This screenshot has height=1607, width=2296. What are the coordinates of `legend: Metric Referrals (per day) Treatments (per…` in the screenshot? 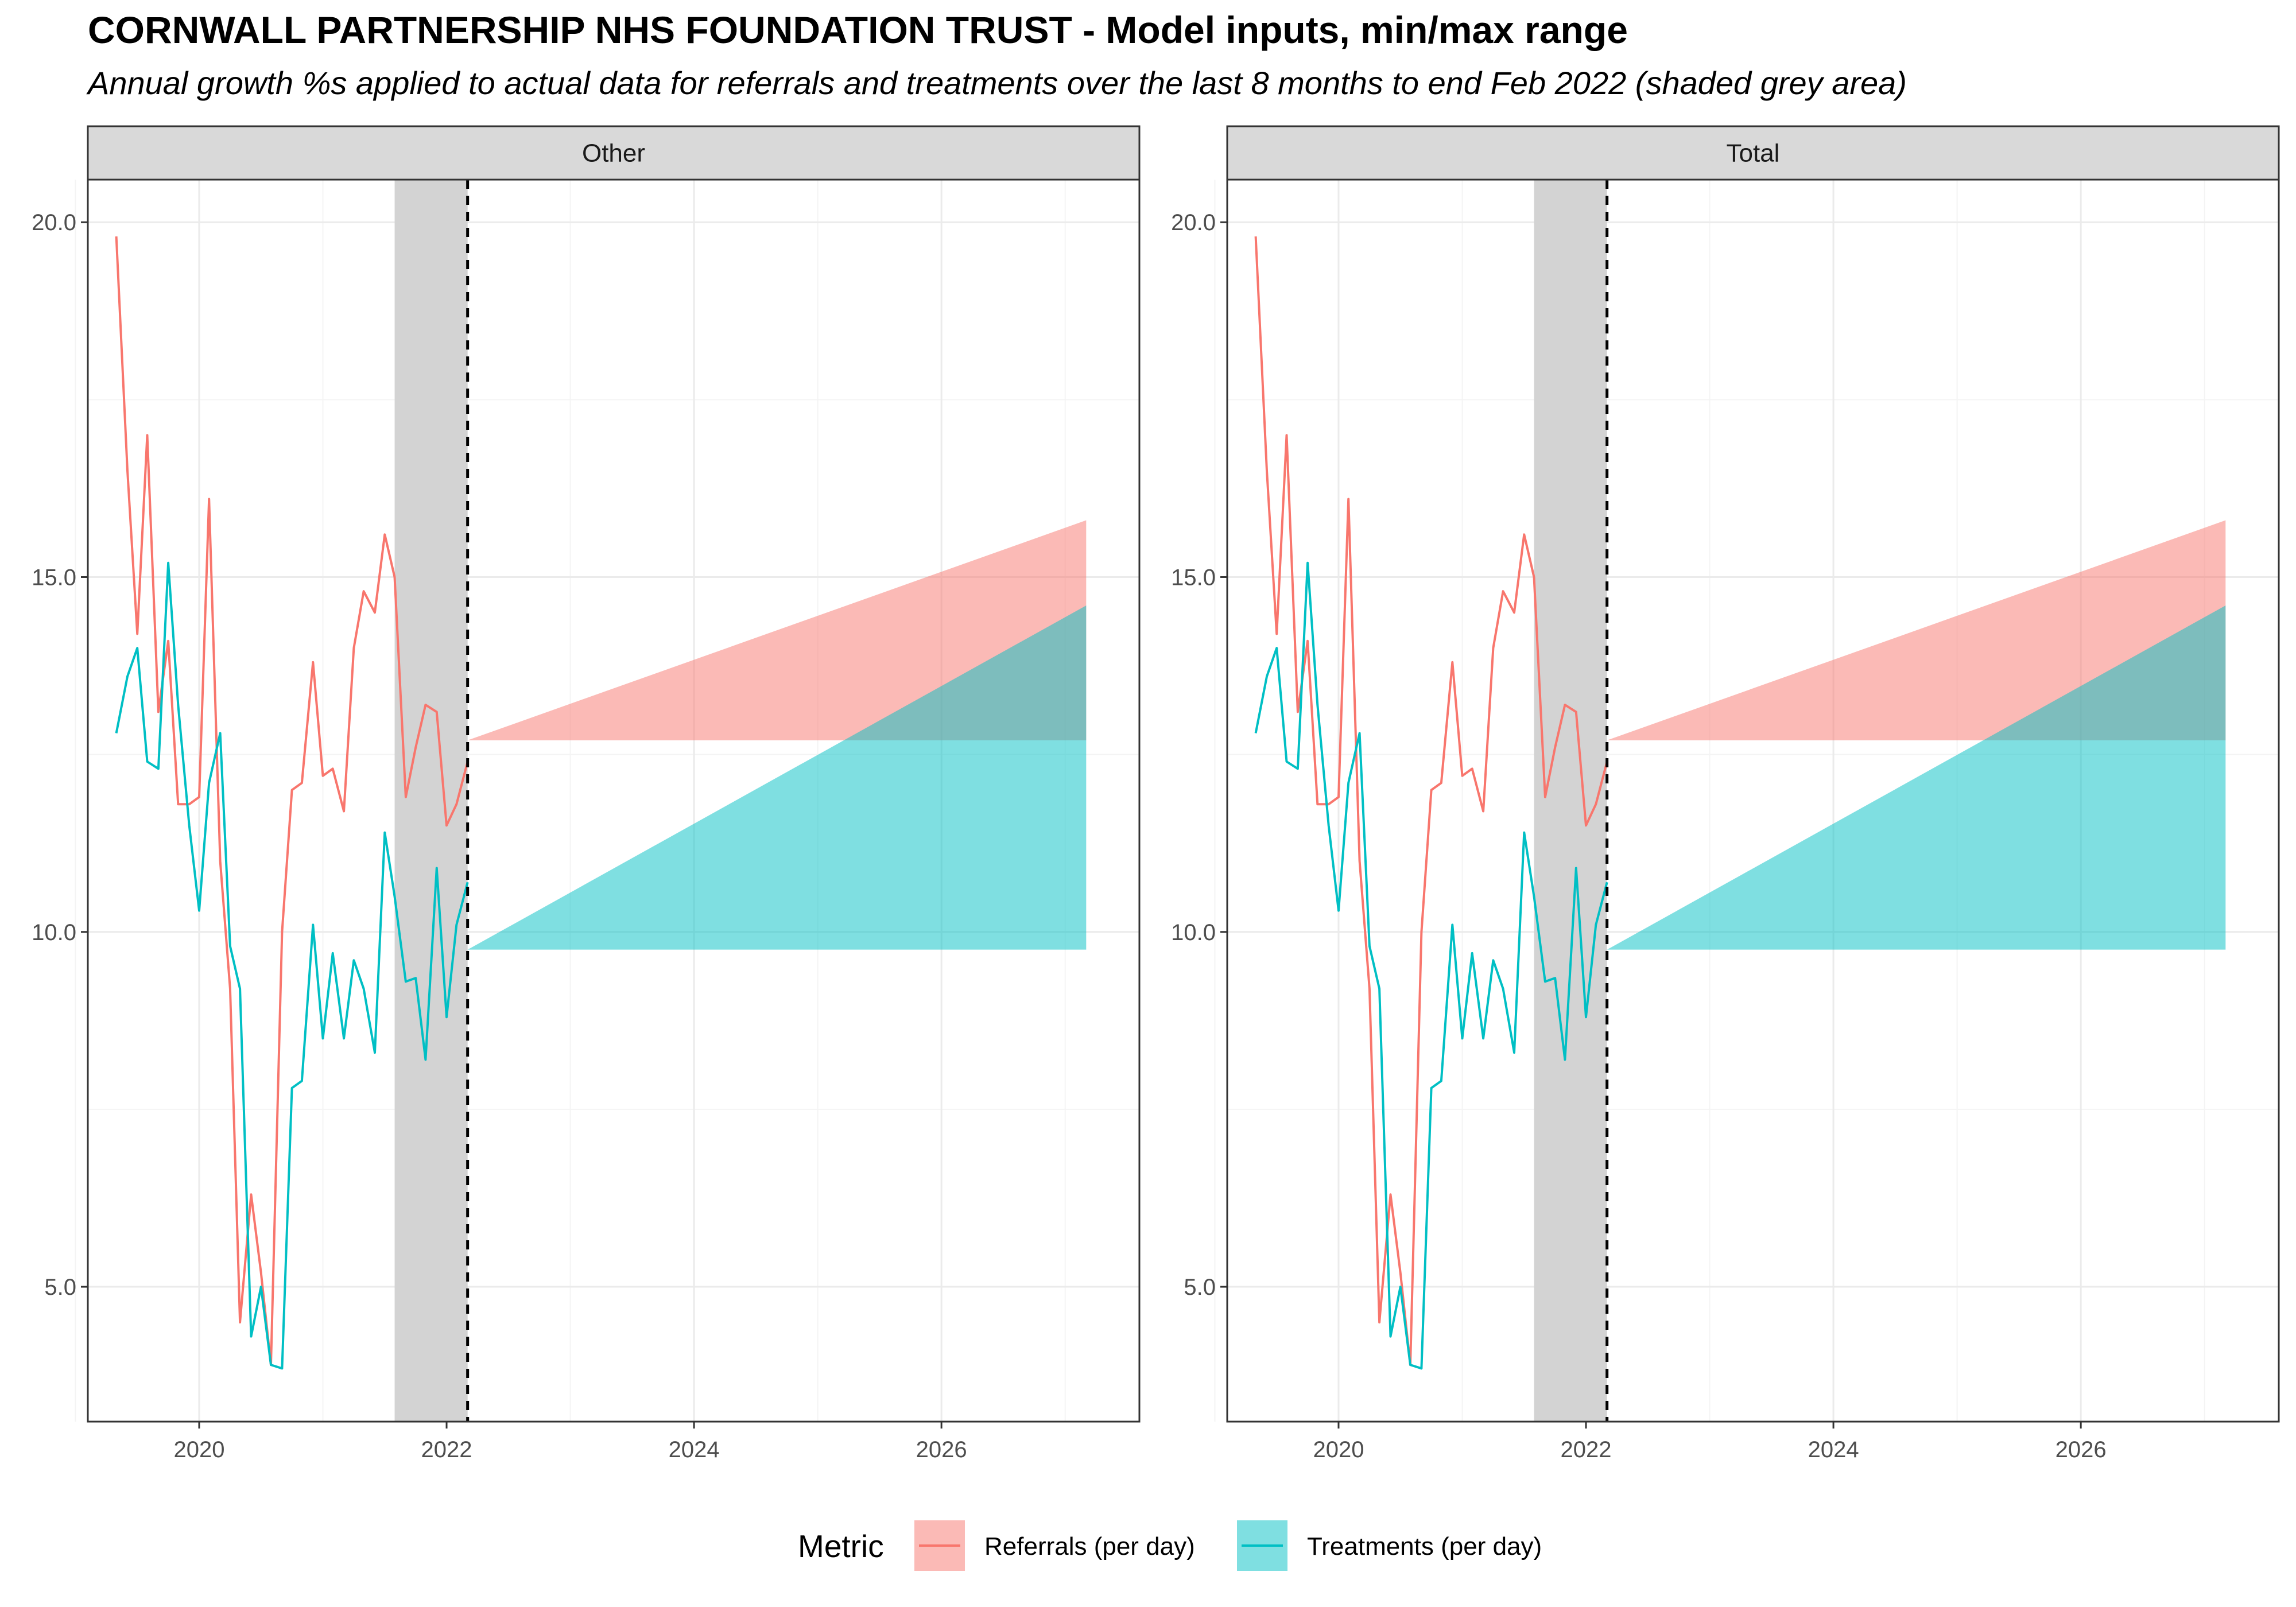 It's located at (1170, 1545).